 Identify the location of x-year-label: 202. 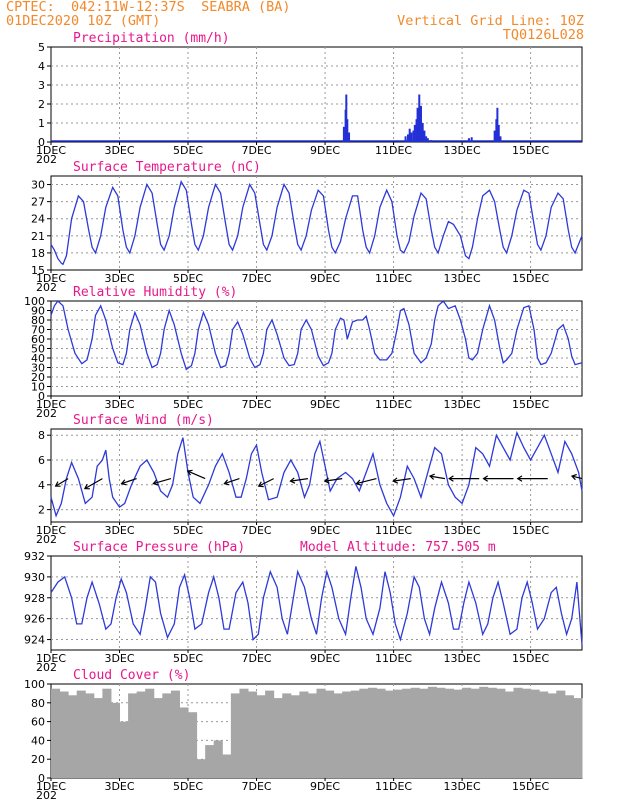
(46, 287).